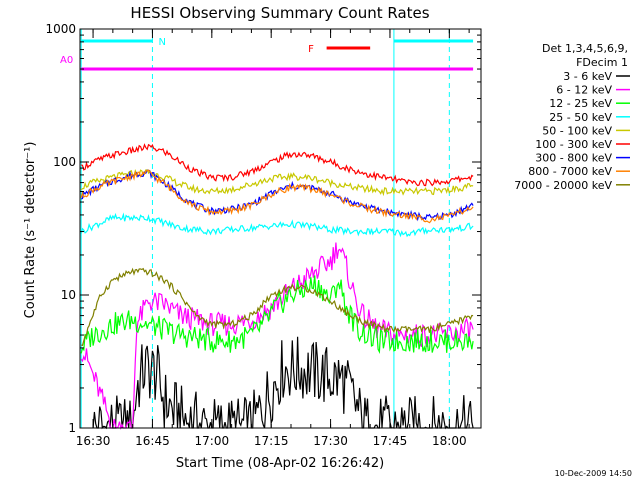 The width and height of the screenshot is (640, 480). What do you see at coordinates (563, 185) in the screenshot?
I see `legend-label-9: 7000 - 20000 keV` at bounding box center [563, 185].